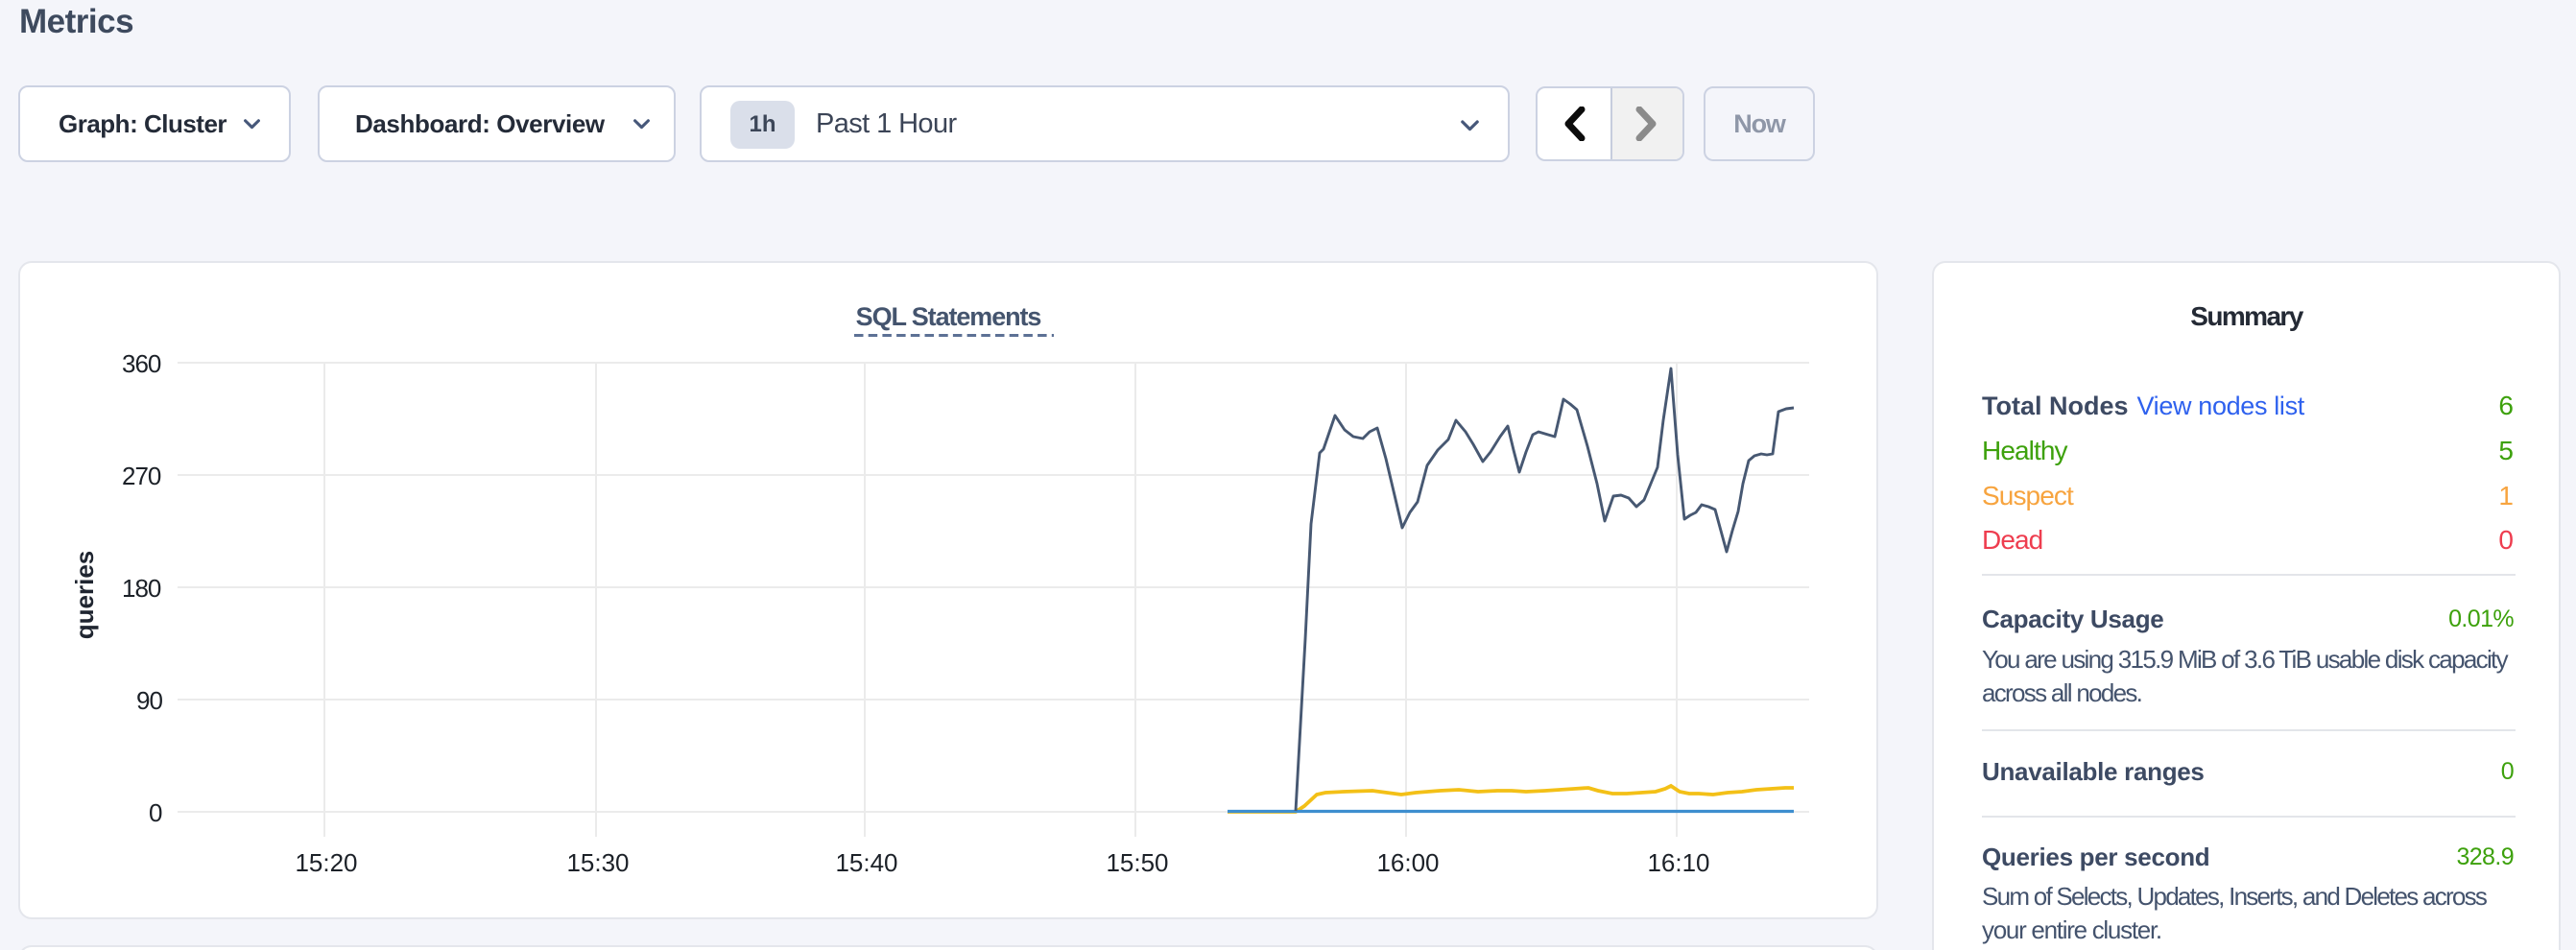 The height and width of the screenshot is (950, 2576). Describe the element at coordinates (326, 862) in the screenshot. I see `svg-text: 15:20` at that location.